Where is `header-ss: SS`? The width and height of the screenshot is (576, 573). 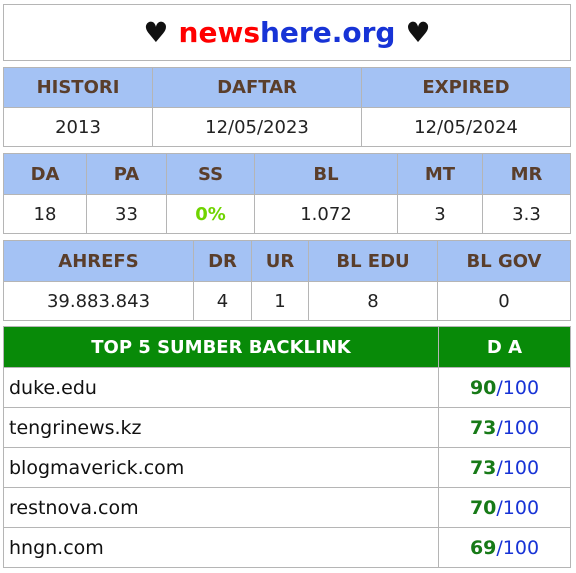 header-ss: SS is located at coordinates (210, 174).